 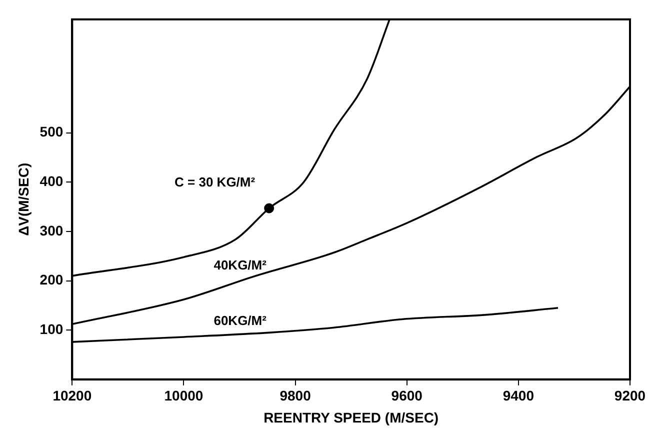 What do you see at coordinates (241, 320) in the screenshot?
I see `series-label: 60KG/M²` at bounding box center [241, 320].